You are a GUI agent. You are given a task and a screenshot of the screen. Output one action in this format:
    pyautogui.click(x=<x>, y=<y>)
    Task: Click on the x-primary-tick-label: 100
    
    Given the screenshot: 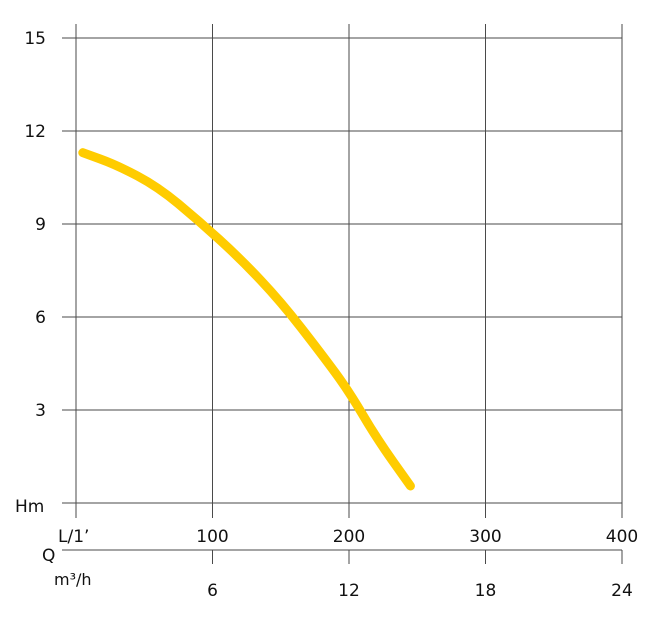 What is the action you would take?
    pyautogui.click(x=212, y=537)
    